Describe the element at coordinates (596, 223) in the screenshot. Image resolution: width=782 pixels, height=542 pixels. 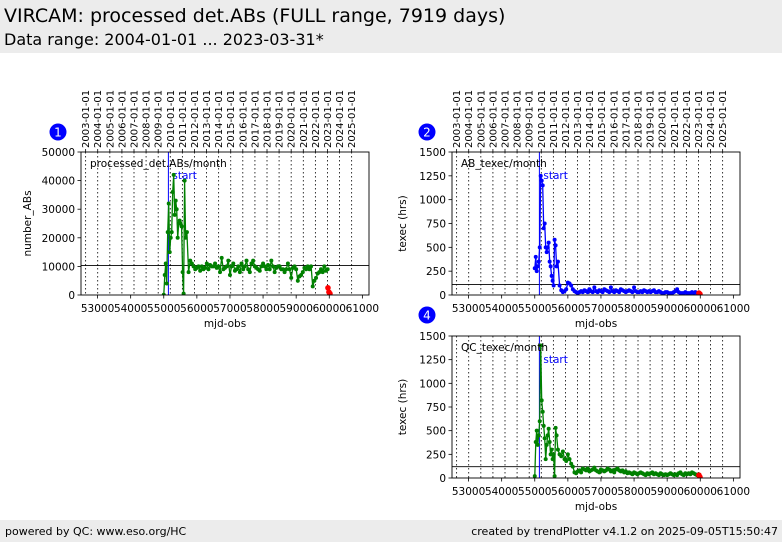
I see `plot-frame` at that location.